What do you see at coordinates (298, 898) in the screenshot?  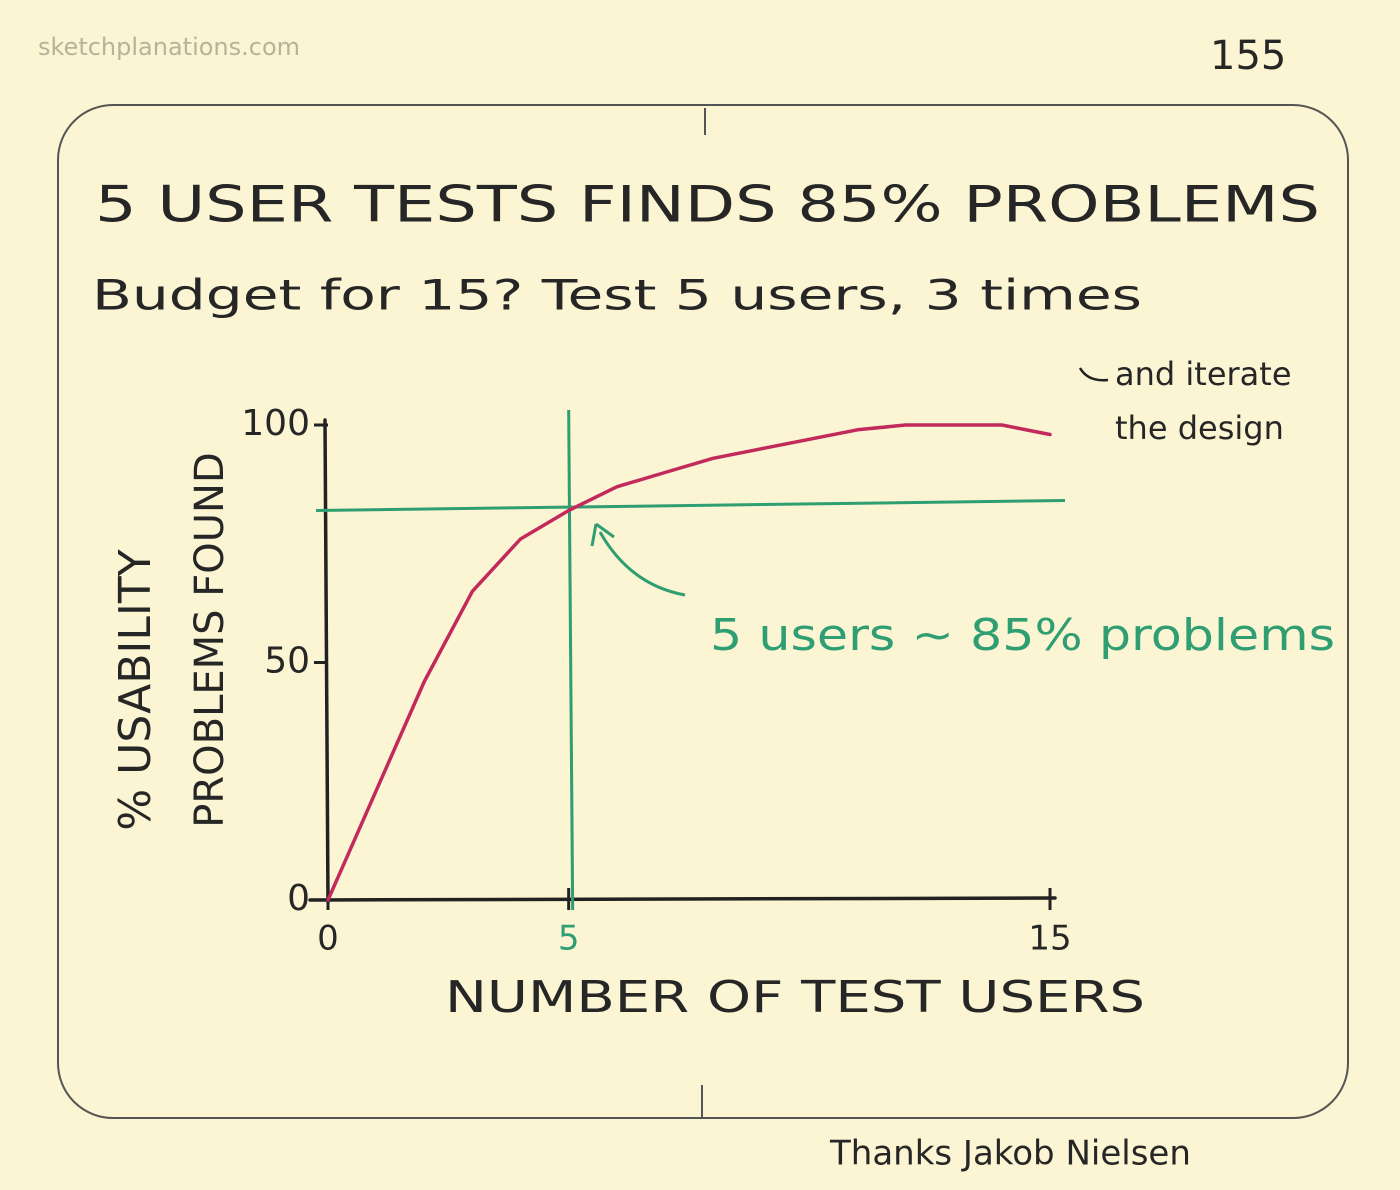 I see `y-tick-label: 0` at bounding box center [298, 898].